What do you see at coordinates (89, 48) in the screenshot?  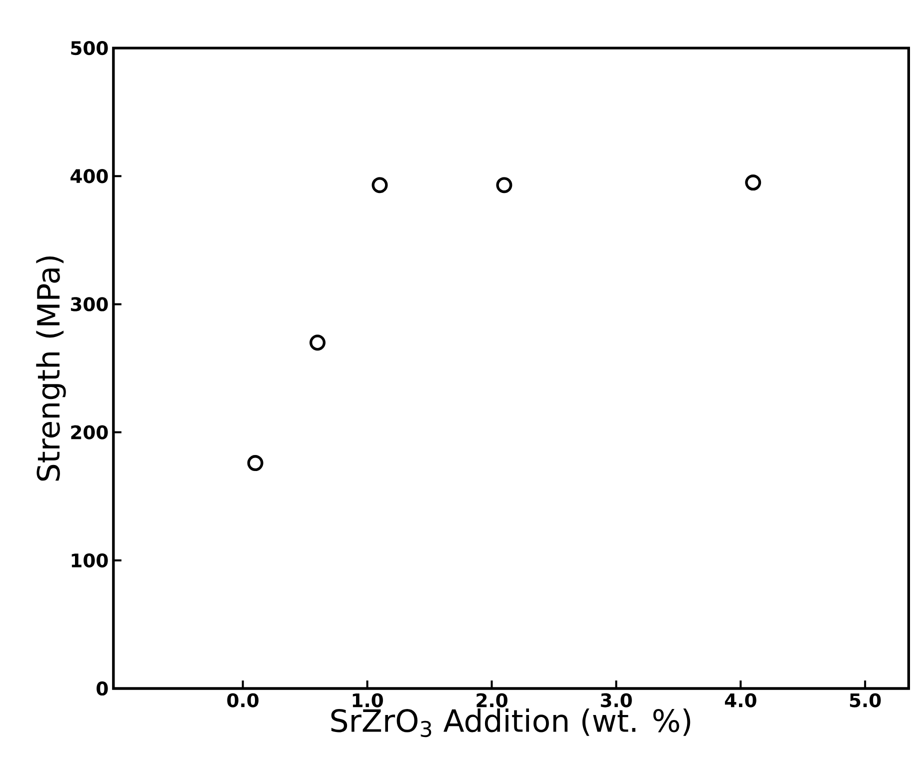 I see `y-tick-label: 500` at bounding box center [89, 48].